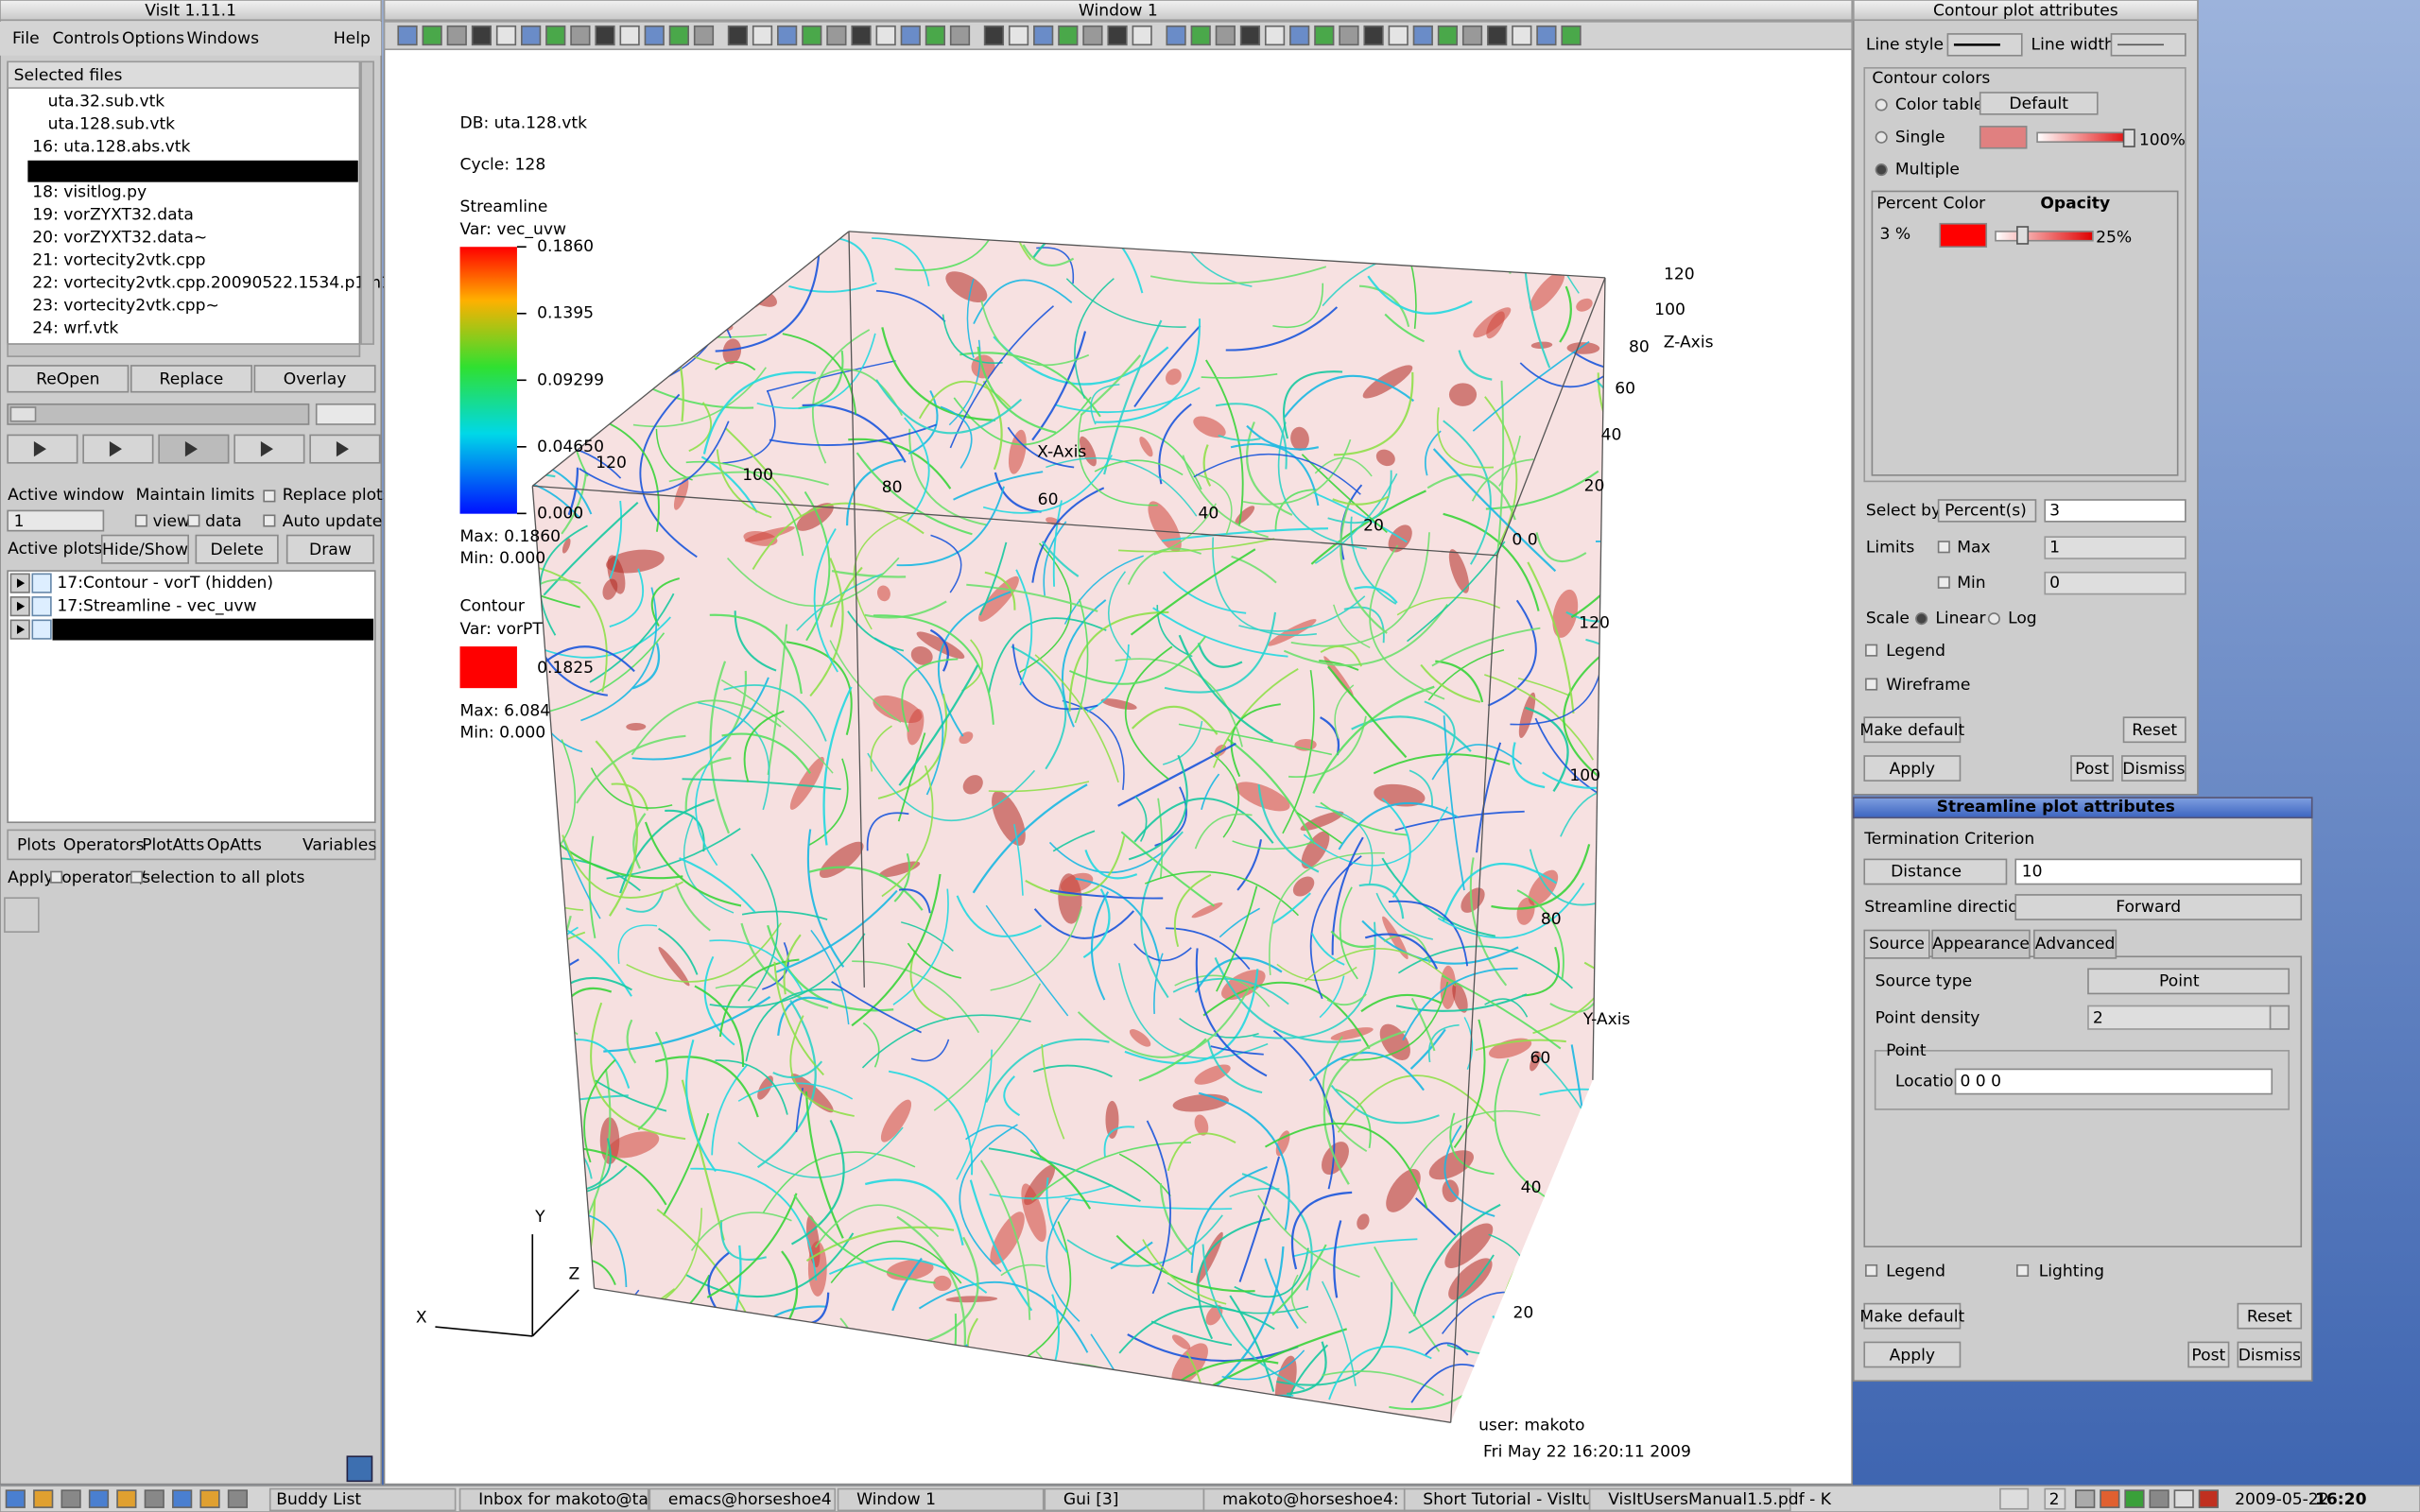  I want to click on file-item: 23: vortecity2vtk.cpp~, so click(125, 306).